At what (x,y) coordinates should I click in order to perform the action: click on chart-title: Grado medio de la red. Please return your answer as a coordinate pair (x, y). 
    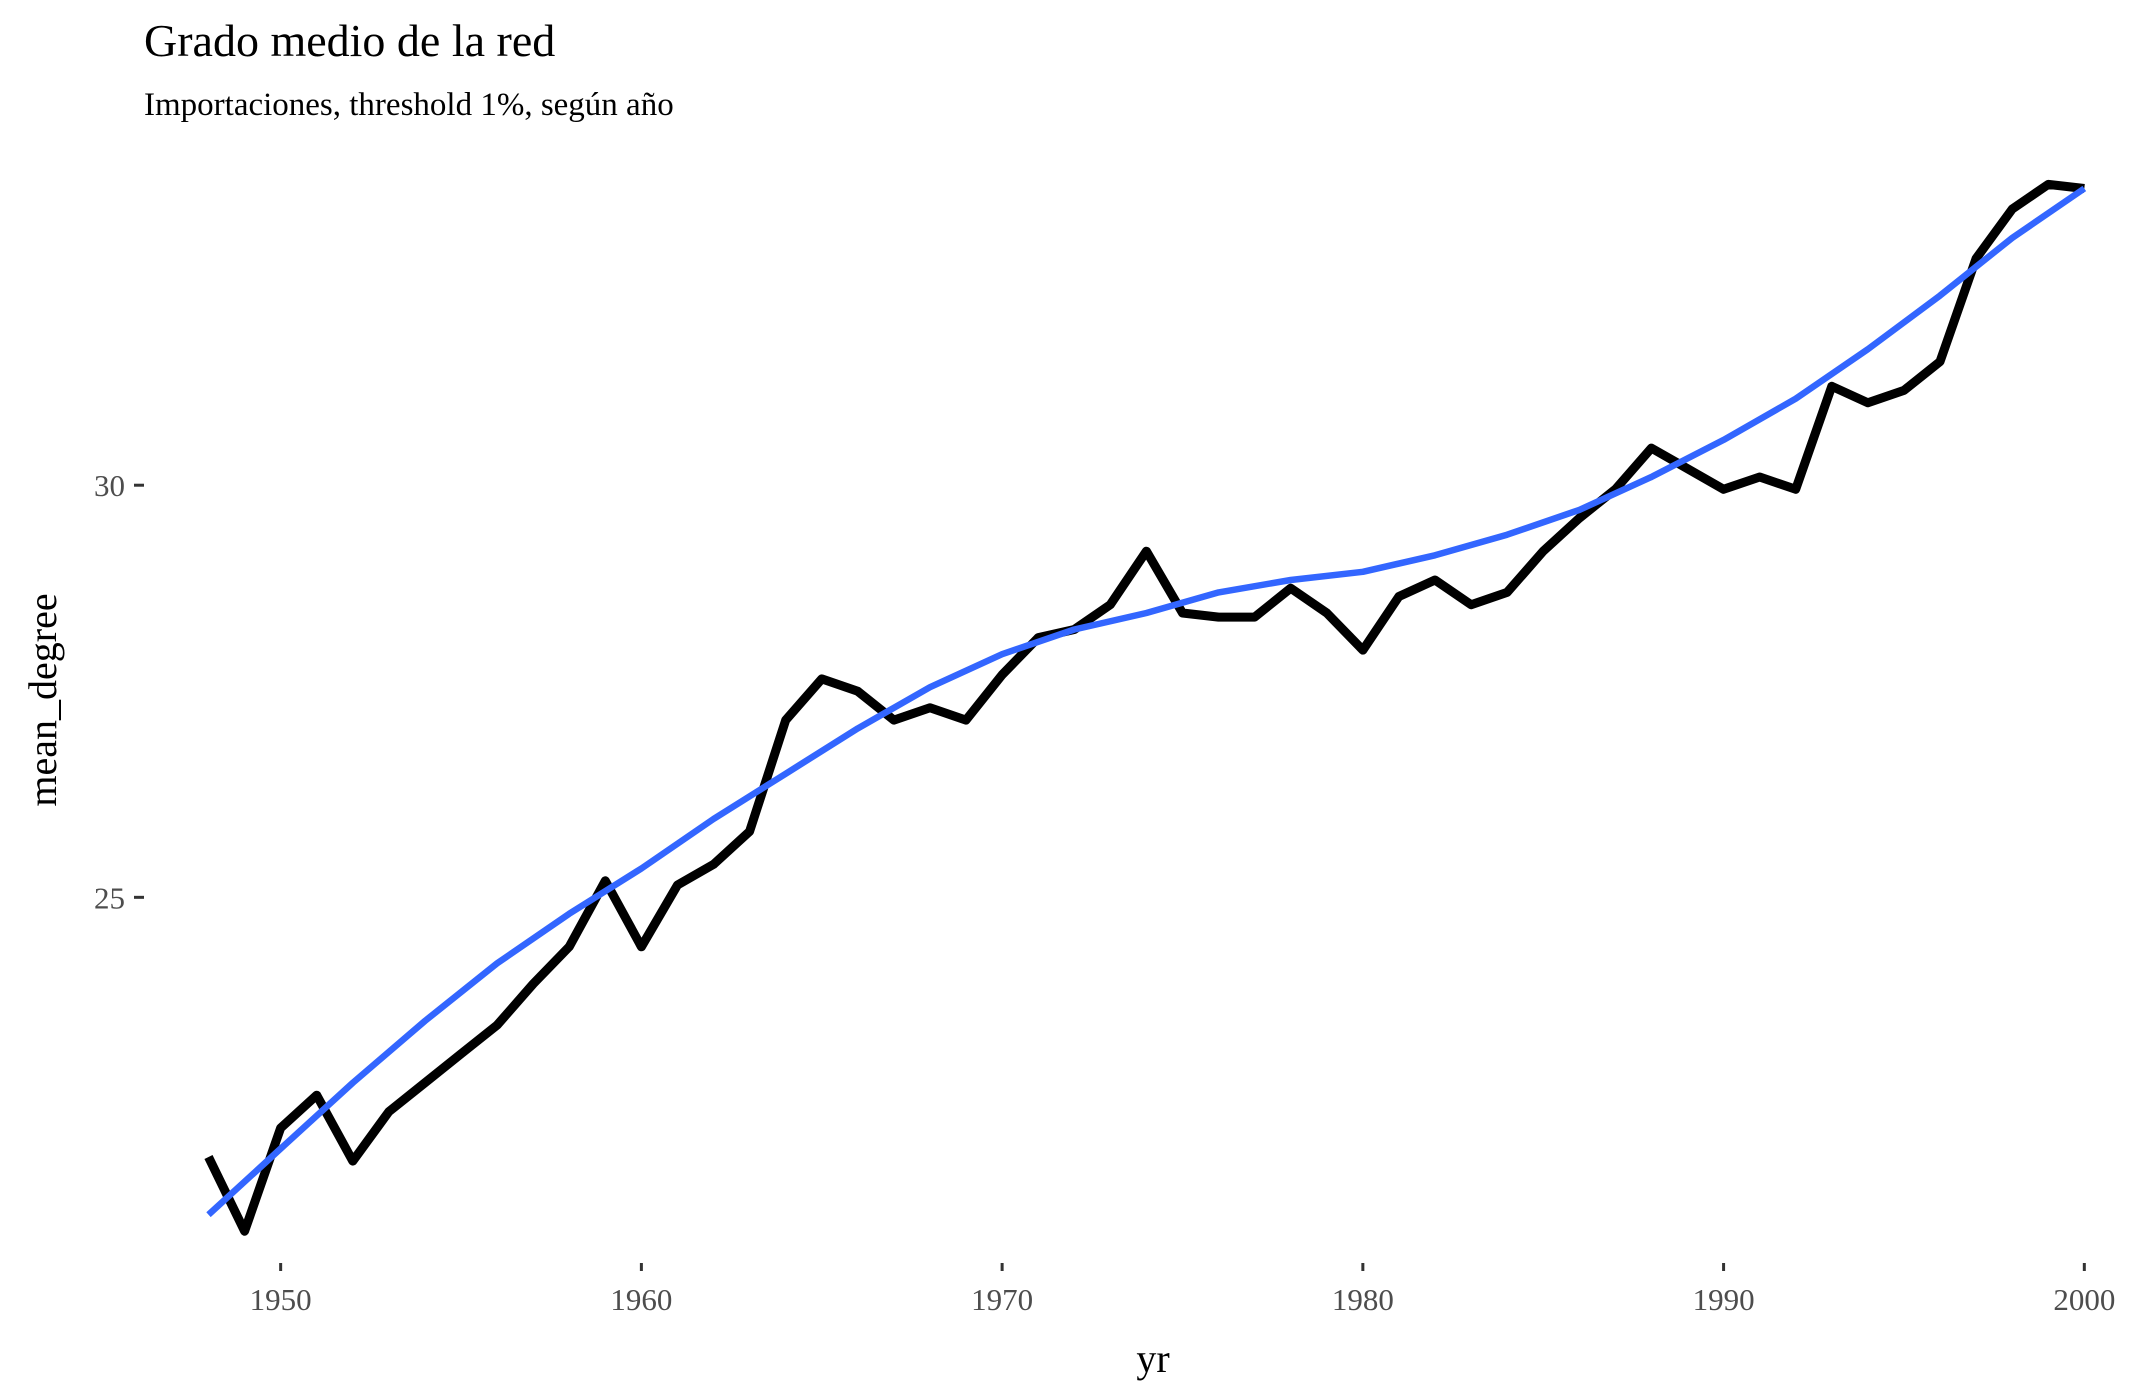
    Looking at the image, I should click on (349, 40).